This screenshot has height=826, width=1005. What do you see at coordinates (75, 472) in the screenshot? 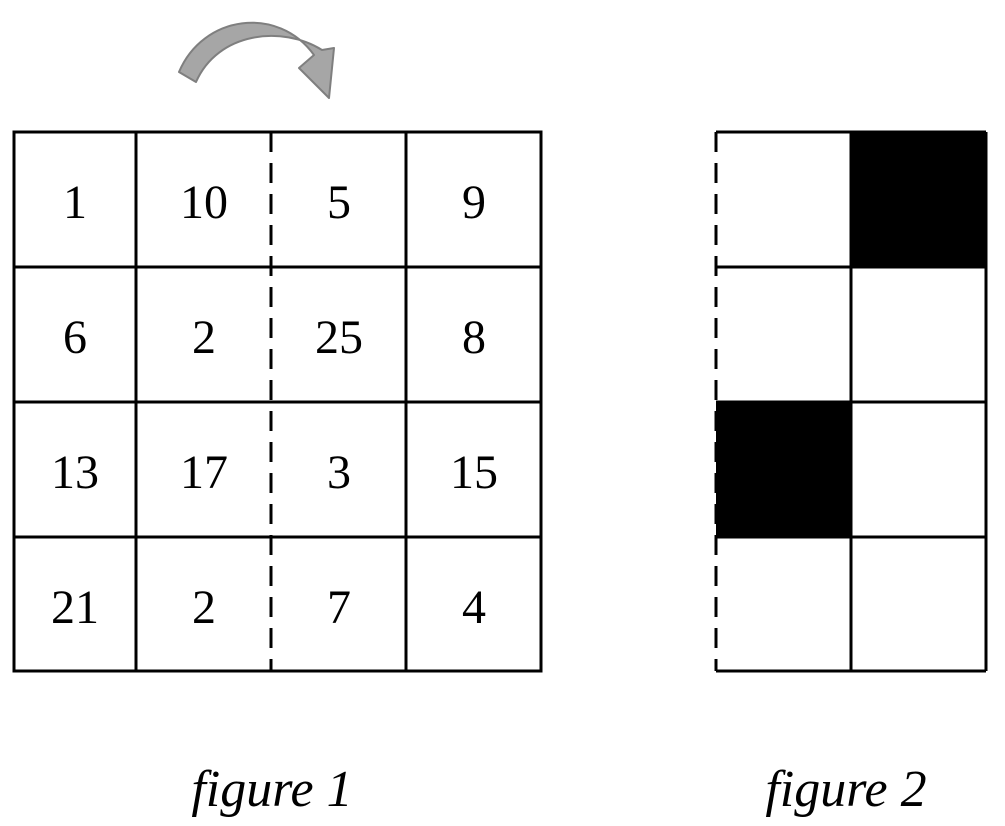
I see `grid-cell-r3-c1: 13` at bounding box center [75, 472].